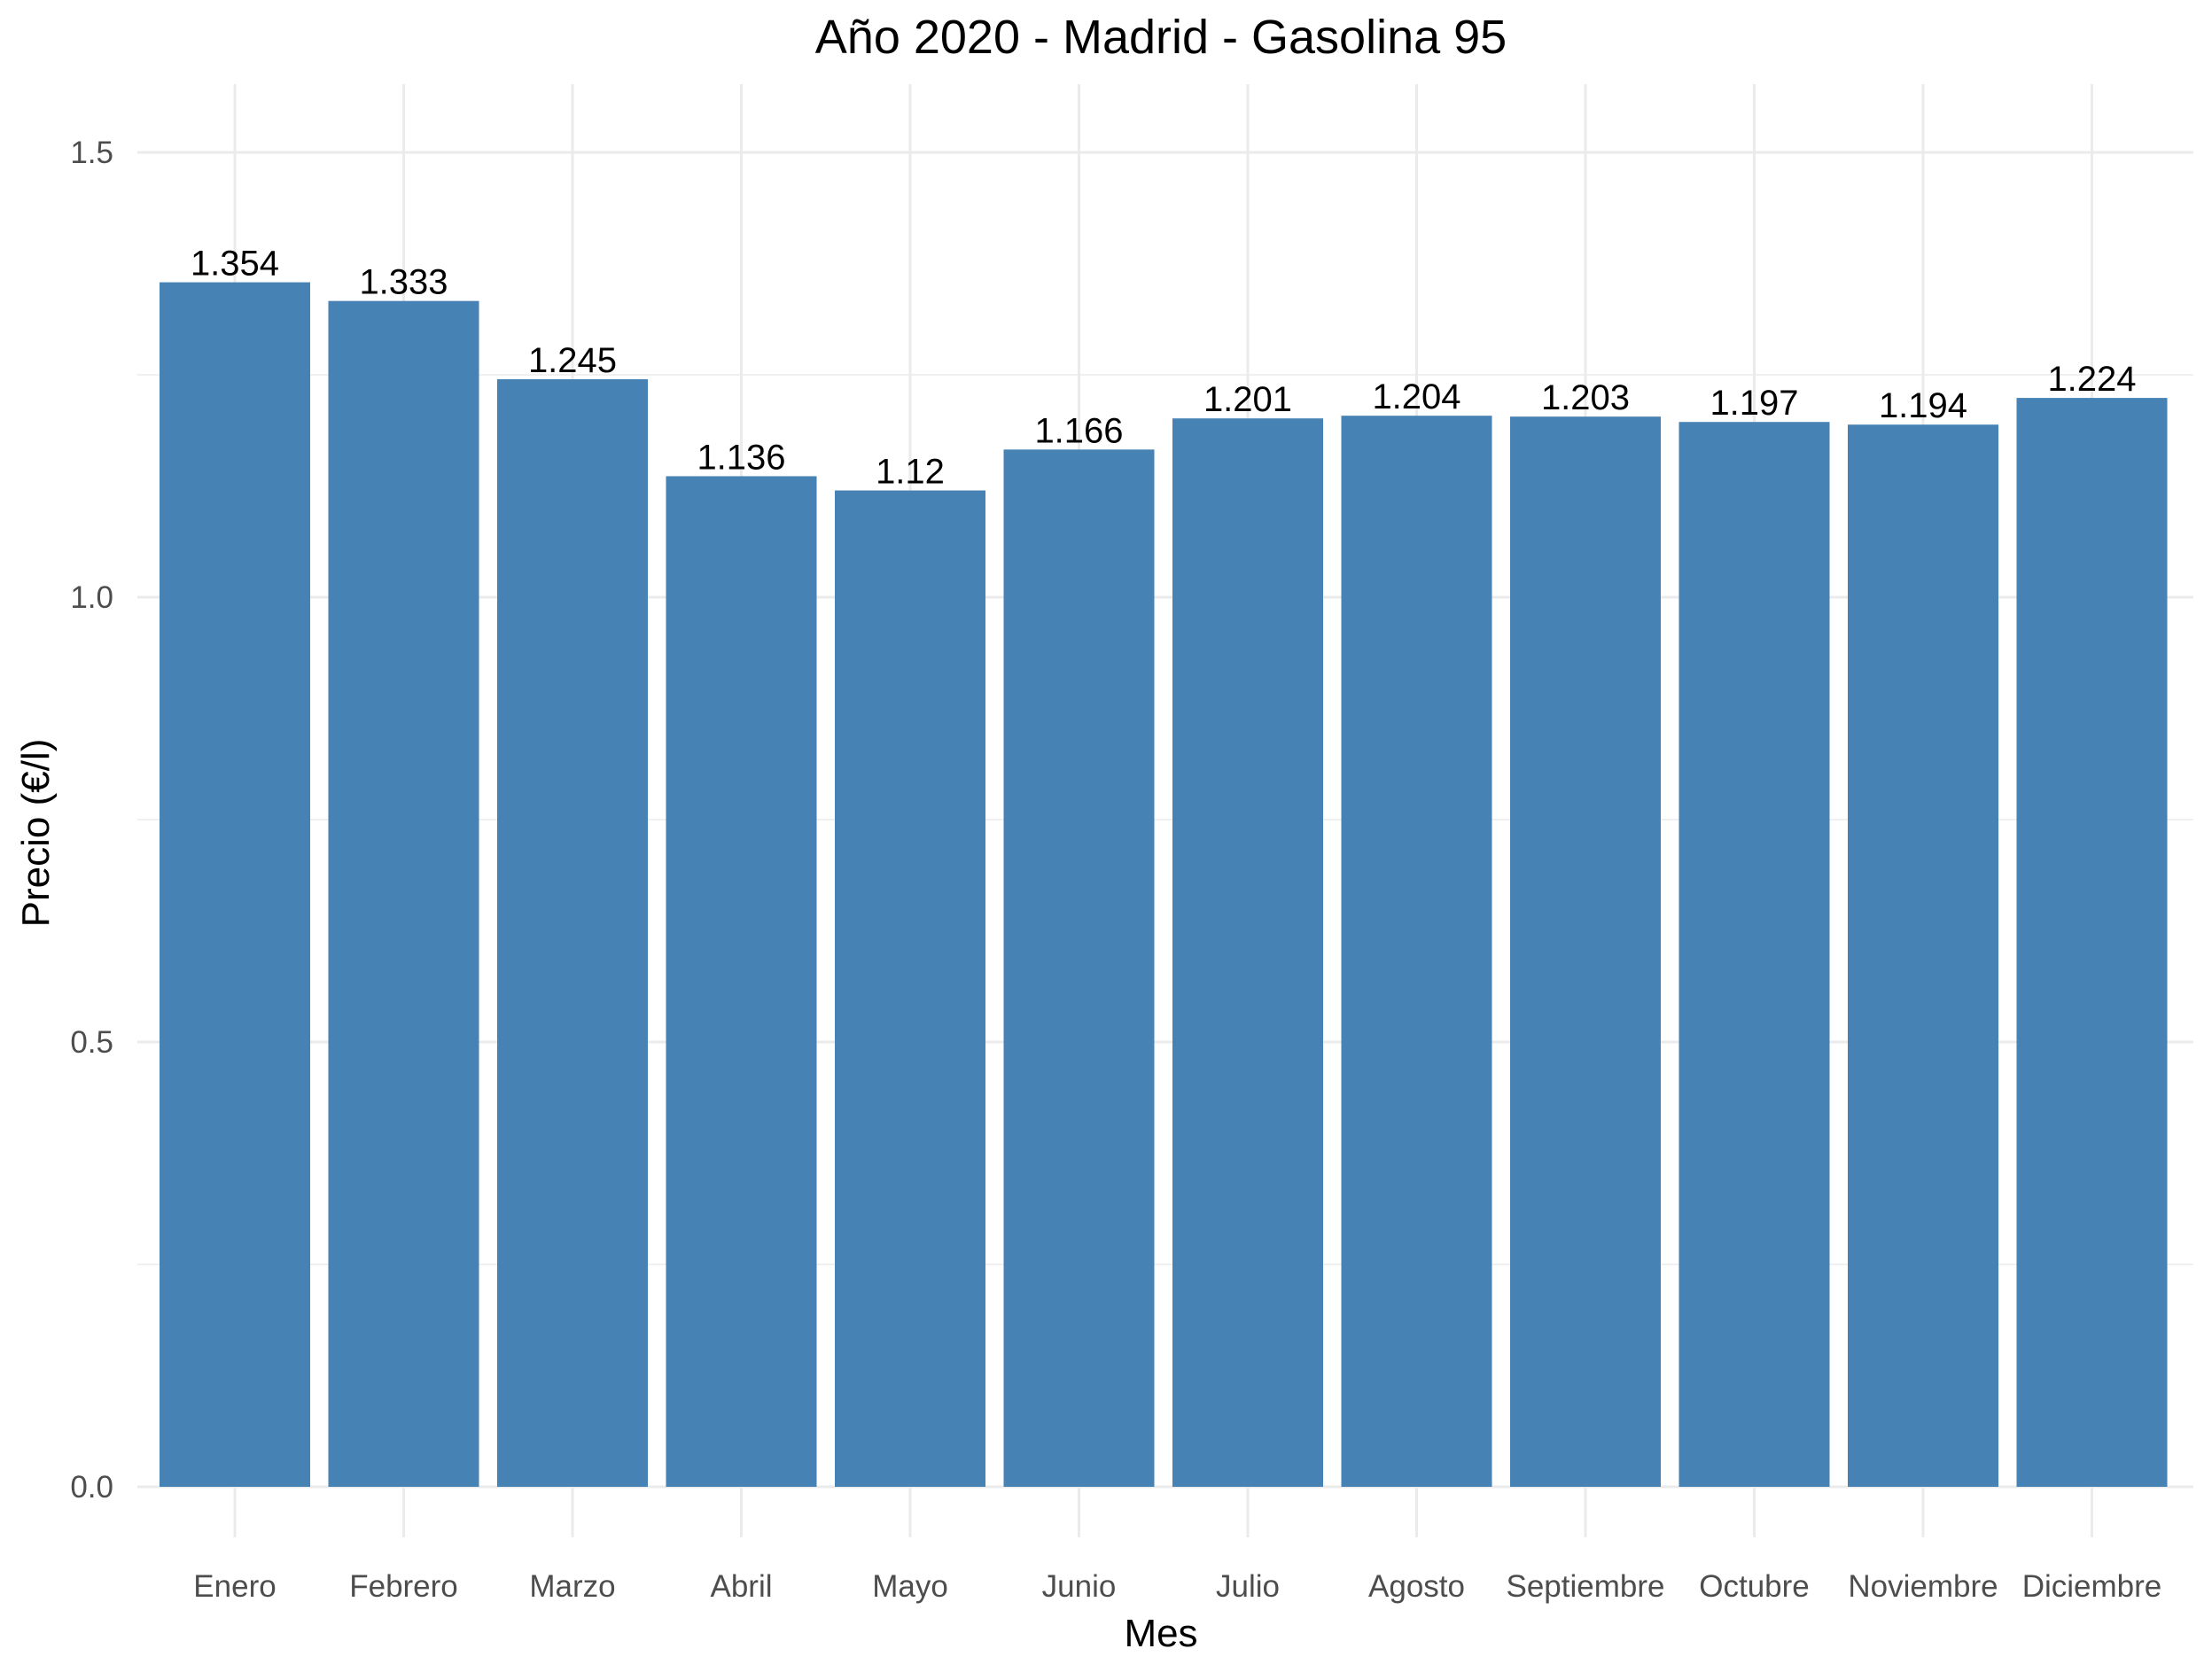 The width and height of the screenshot is (2212, 1672). Describe the element at coordinates (572, 1587) in the screenshot. I see `x-tick-label: Marzo` at that location.